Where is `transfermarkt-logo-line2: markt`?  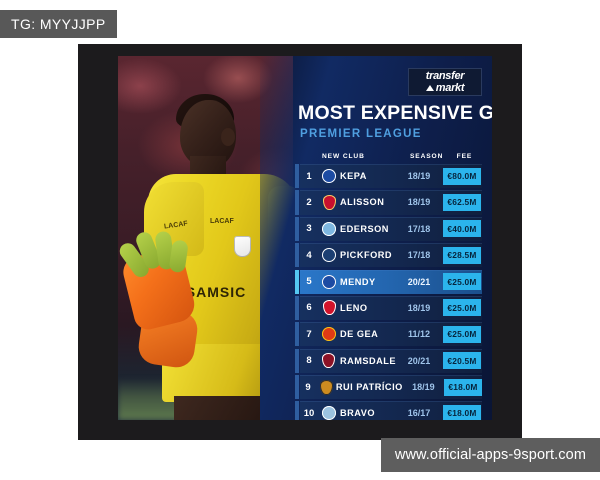 transfermarkt-logo-line2: markt is located at coordinates (445, 87).